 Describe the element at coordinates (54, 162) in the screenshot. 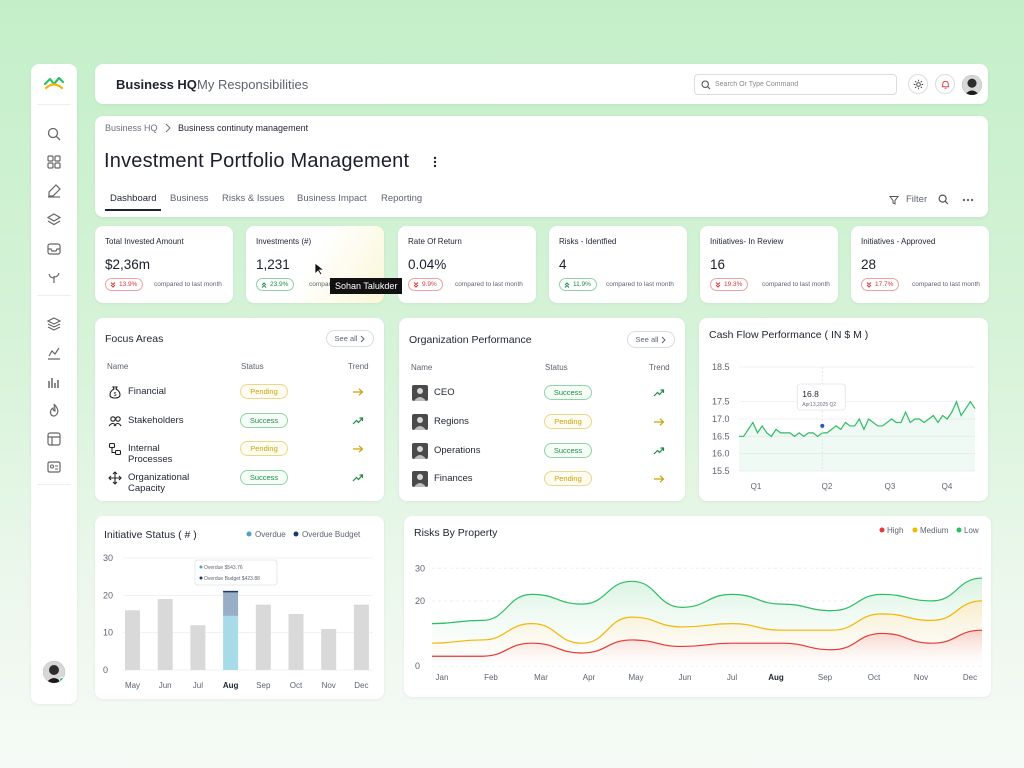

I see `grid-nav-button` at that location.